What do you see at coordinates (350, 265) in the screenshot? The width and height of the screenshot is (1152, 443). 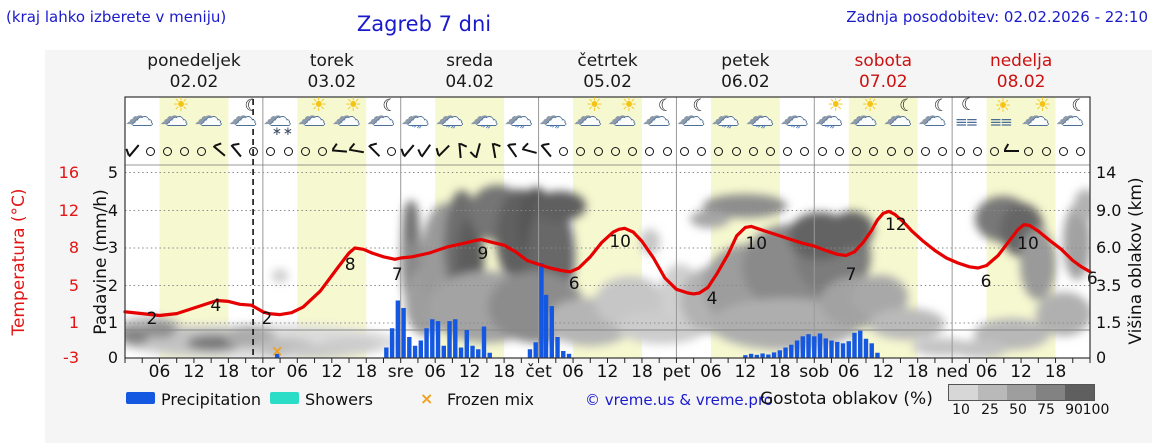 I see `temperature-value-label: 8` at bounding box center [350, 265].